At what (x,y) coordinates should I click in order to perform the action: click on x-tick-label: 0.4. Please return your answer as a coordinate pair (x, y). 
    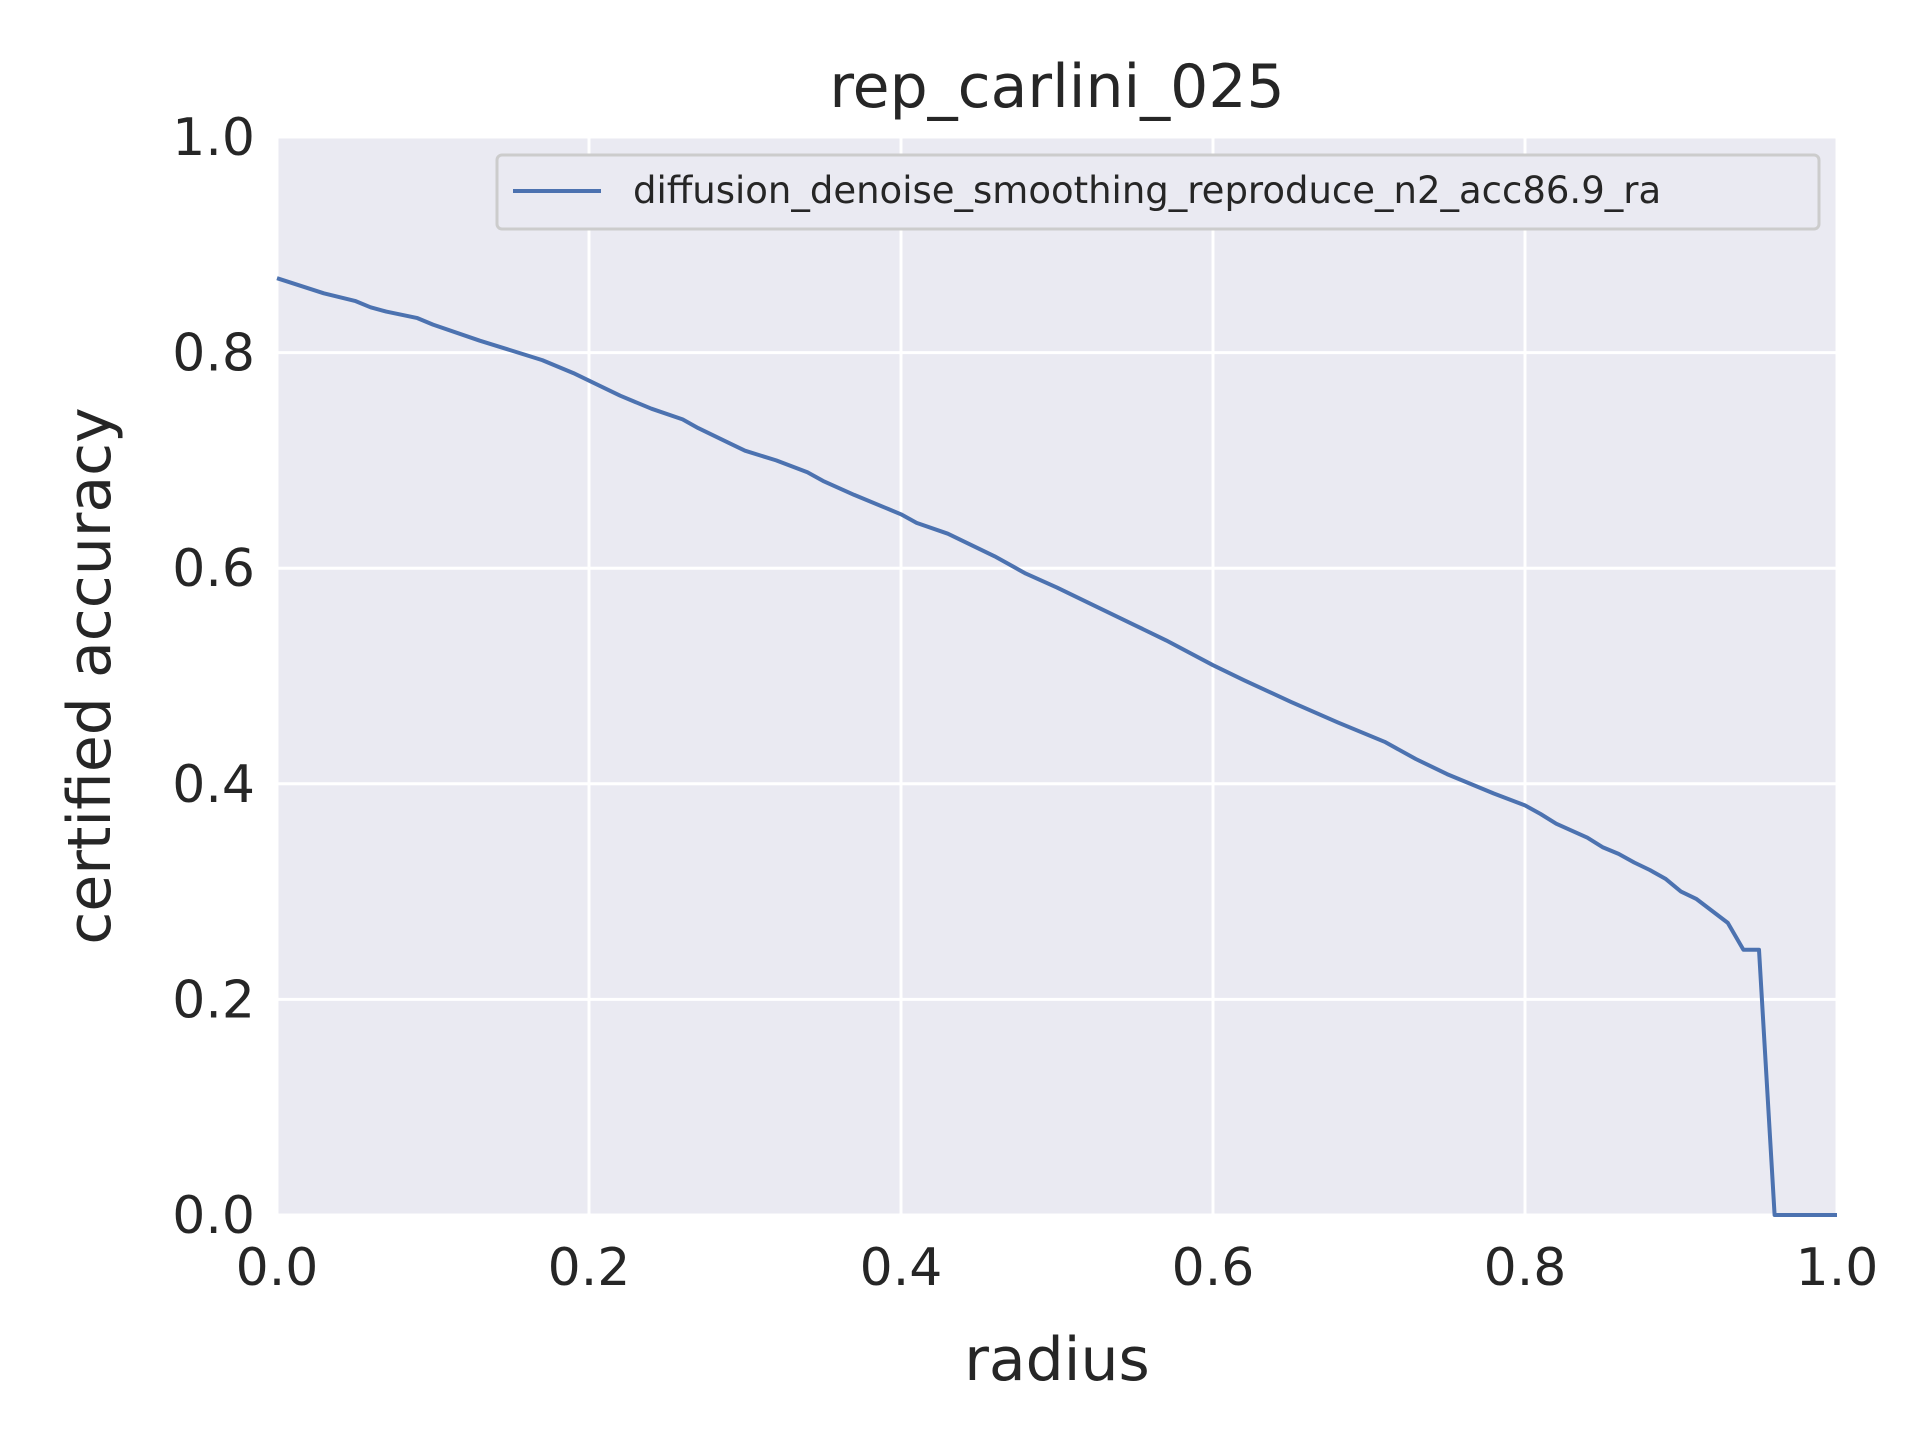
    Looking at the image, I should click on (901, 1268).